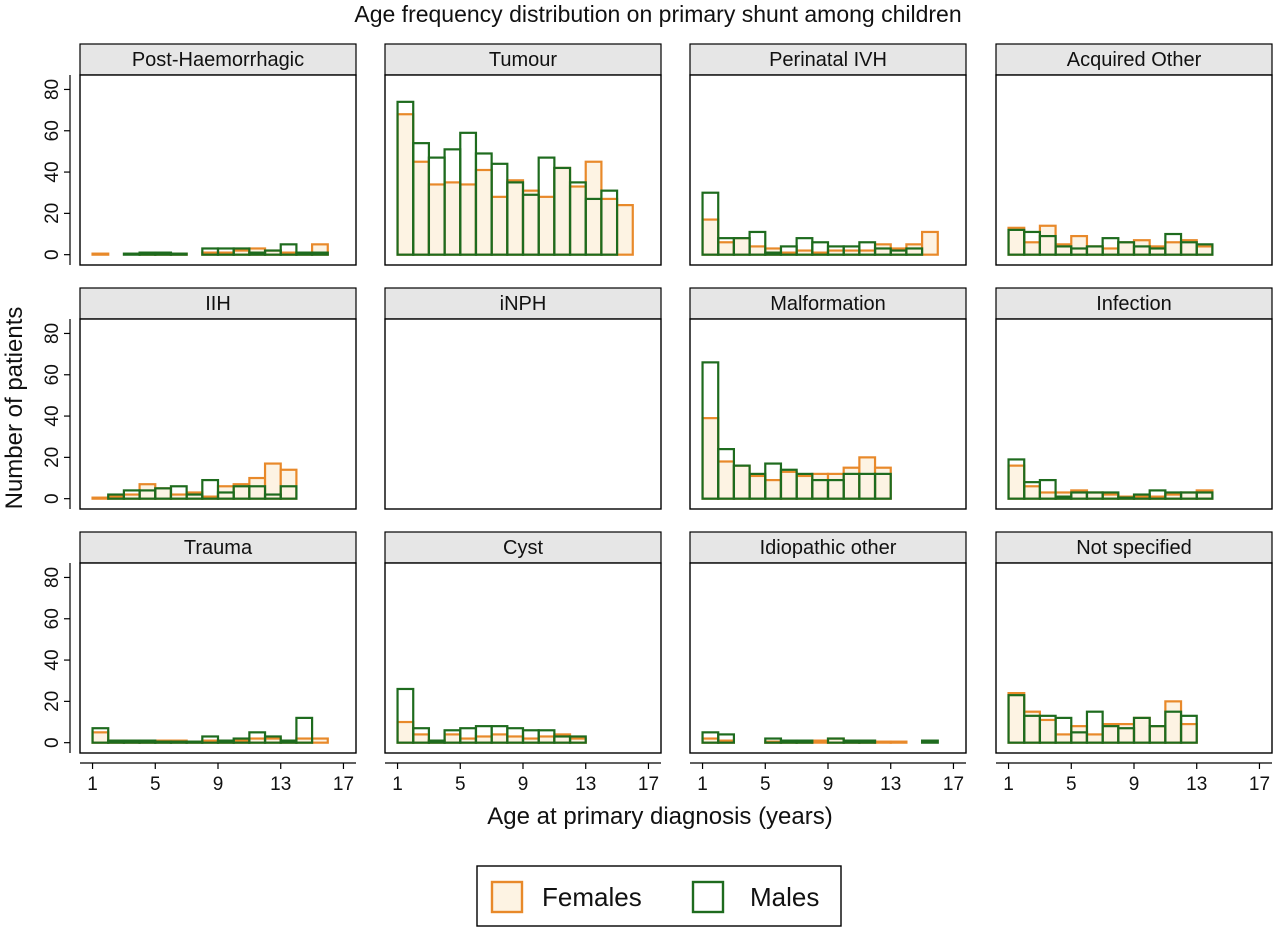 The image size is (1280, 929). I want to click on panel: Trauma 0 20 40 60 80 1 5 9 13 17, so click(199, 663).